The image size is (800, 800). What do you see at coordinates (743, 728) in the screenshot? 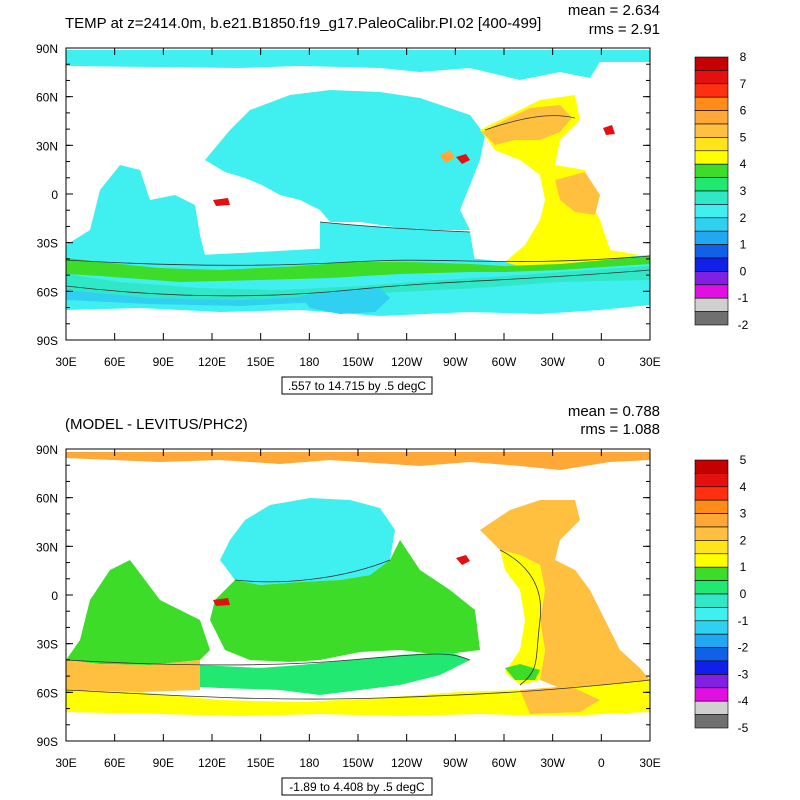
I see `colorbar-label: -5` at bounding box center [743, 728].